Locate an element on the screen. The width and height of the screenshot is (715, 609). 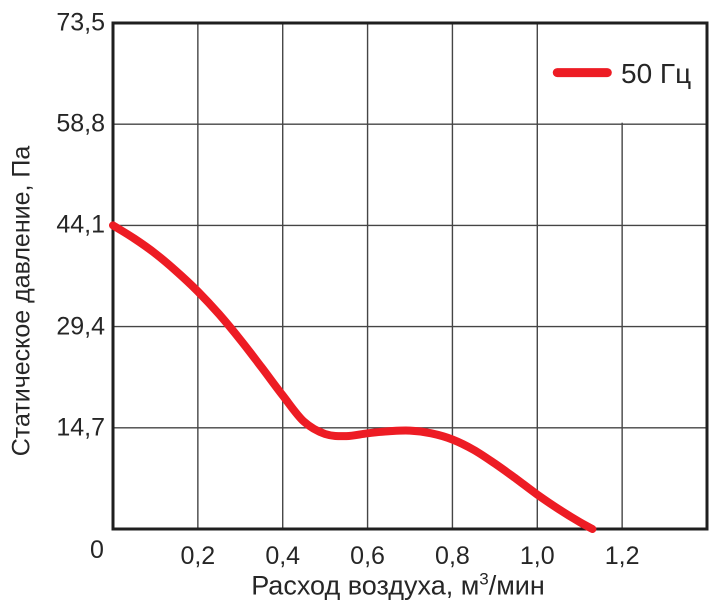
x-axis-title: Расход воздуха, м3/мин is located at coordinates (398, 585).